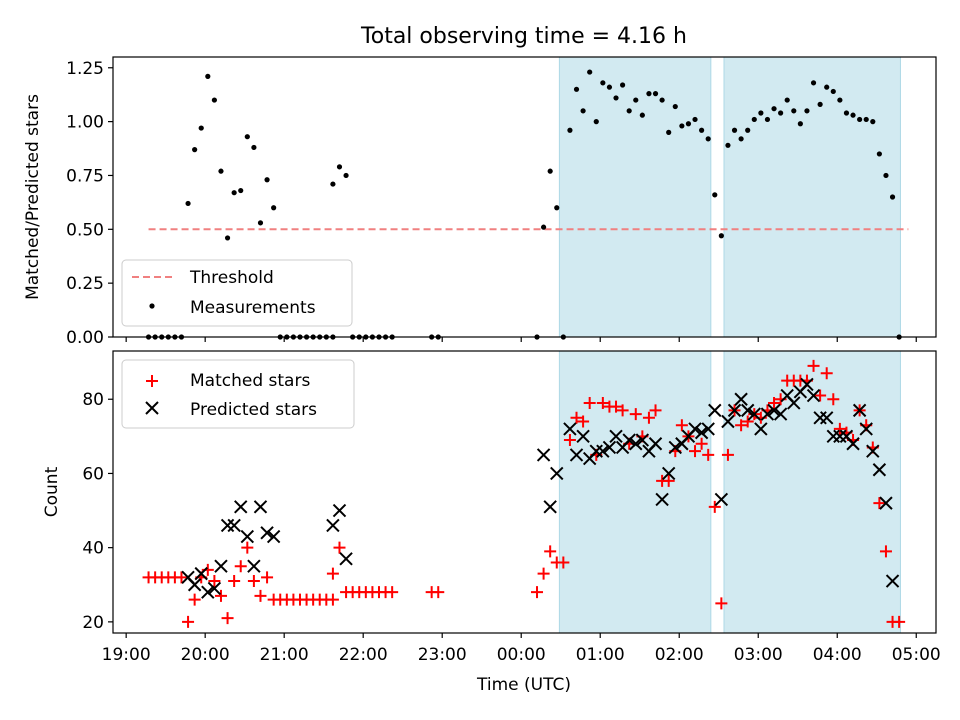 The height and width of the screenshot is (720, 960). Describe the element at coordinates (33, 197) in the screenshot. I see `top-y-axis-label: Matched/Predicted stars` at that location.